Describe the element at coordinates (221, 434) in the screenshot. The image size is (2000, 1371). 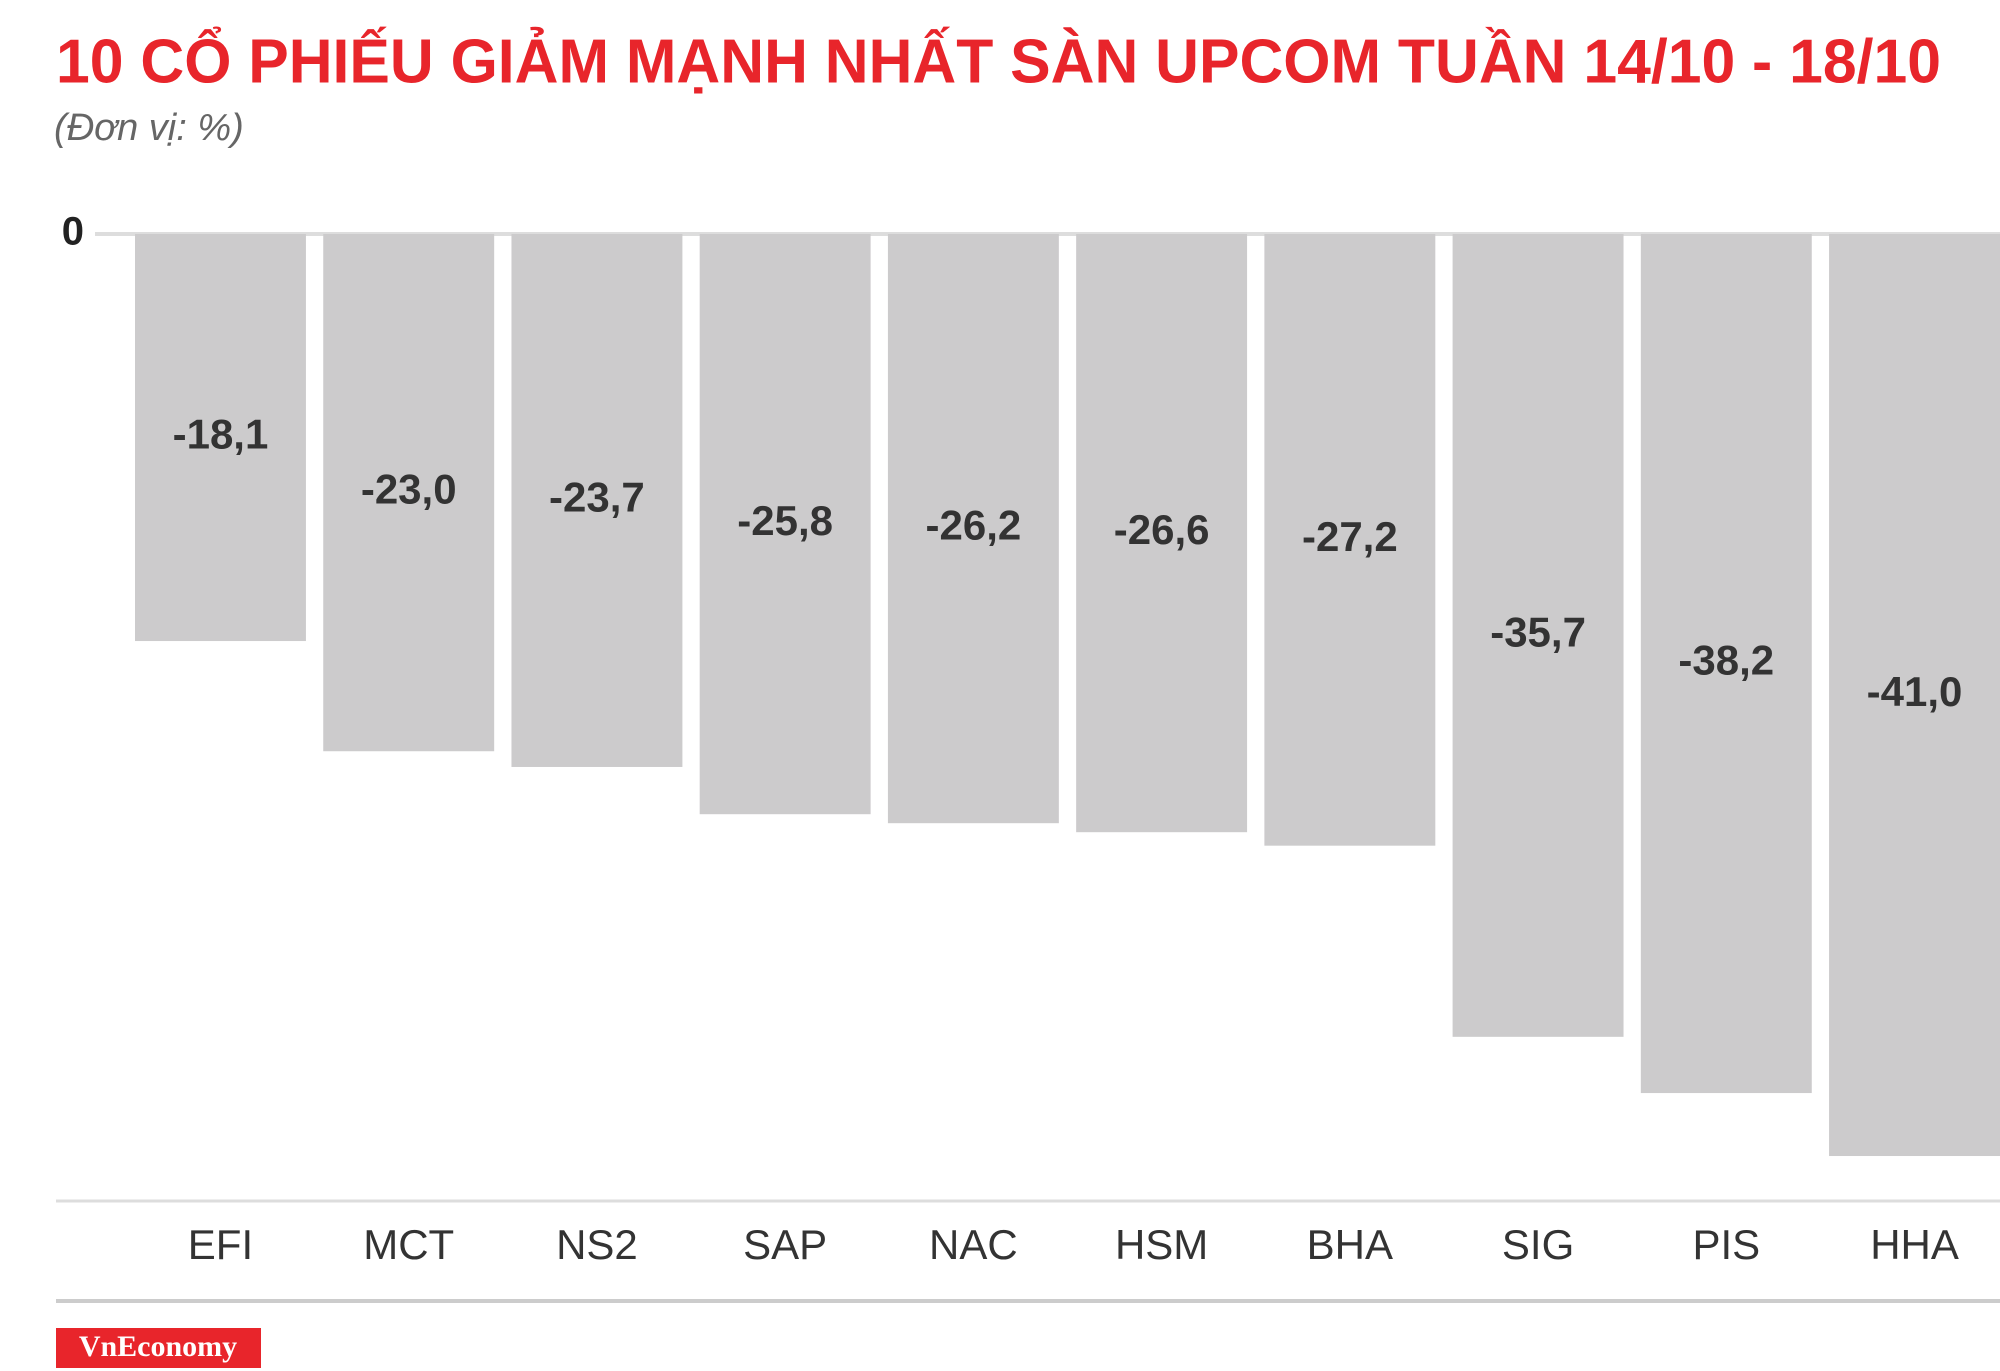
I see `value-label: -18,1` at that location.